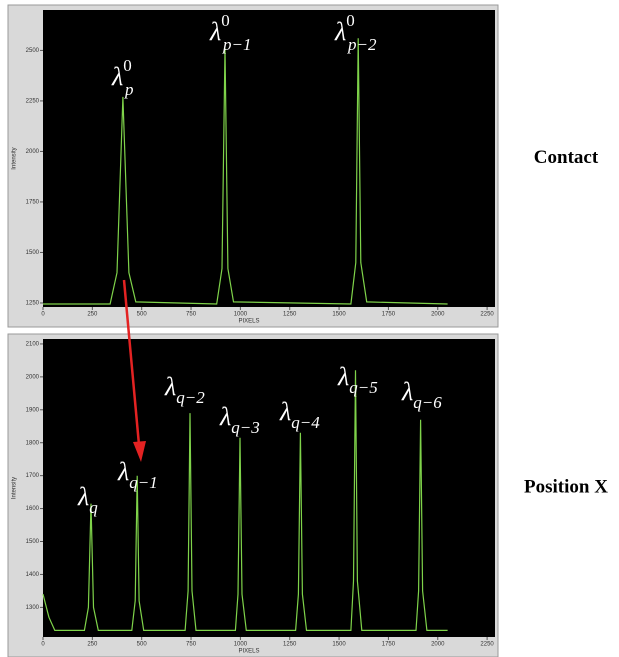 The width and height of the screenshot is (619, 657). What do you see at coordinates (33, 203) in the screenshot?
I see `y-tick-label: 1750` at bounding box center [33, 203].